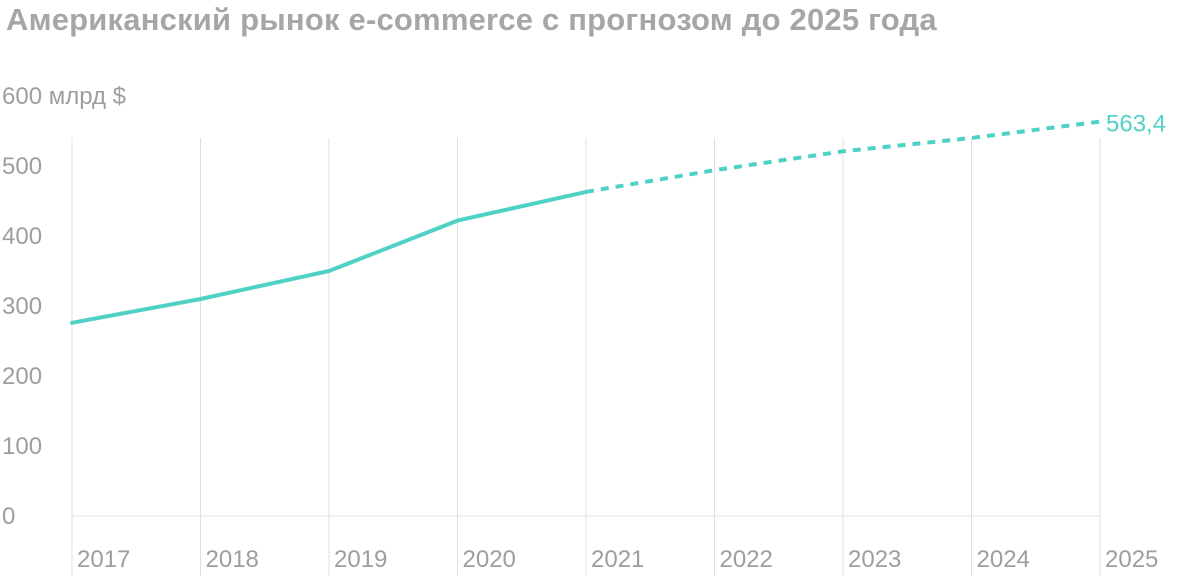 The height and width of the screenshot is (576, 1200). Describe the element at coordinates (1131, 559) in the screenshot. I see `x-tick-label-2025: 2025` at that location.